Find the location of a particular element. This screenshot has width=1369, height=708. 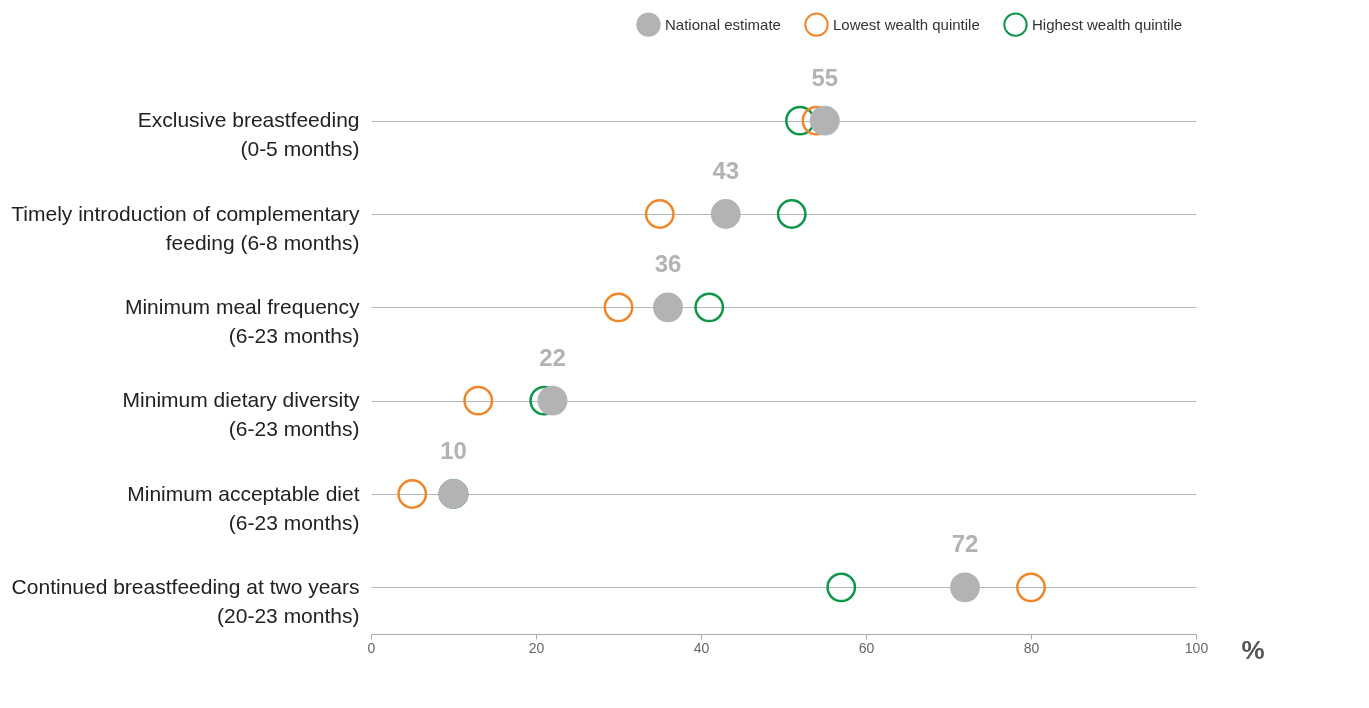

y-tick-label: Minimum dietary diversity (6-23 months) is located at coordinates (241, 414).